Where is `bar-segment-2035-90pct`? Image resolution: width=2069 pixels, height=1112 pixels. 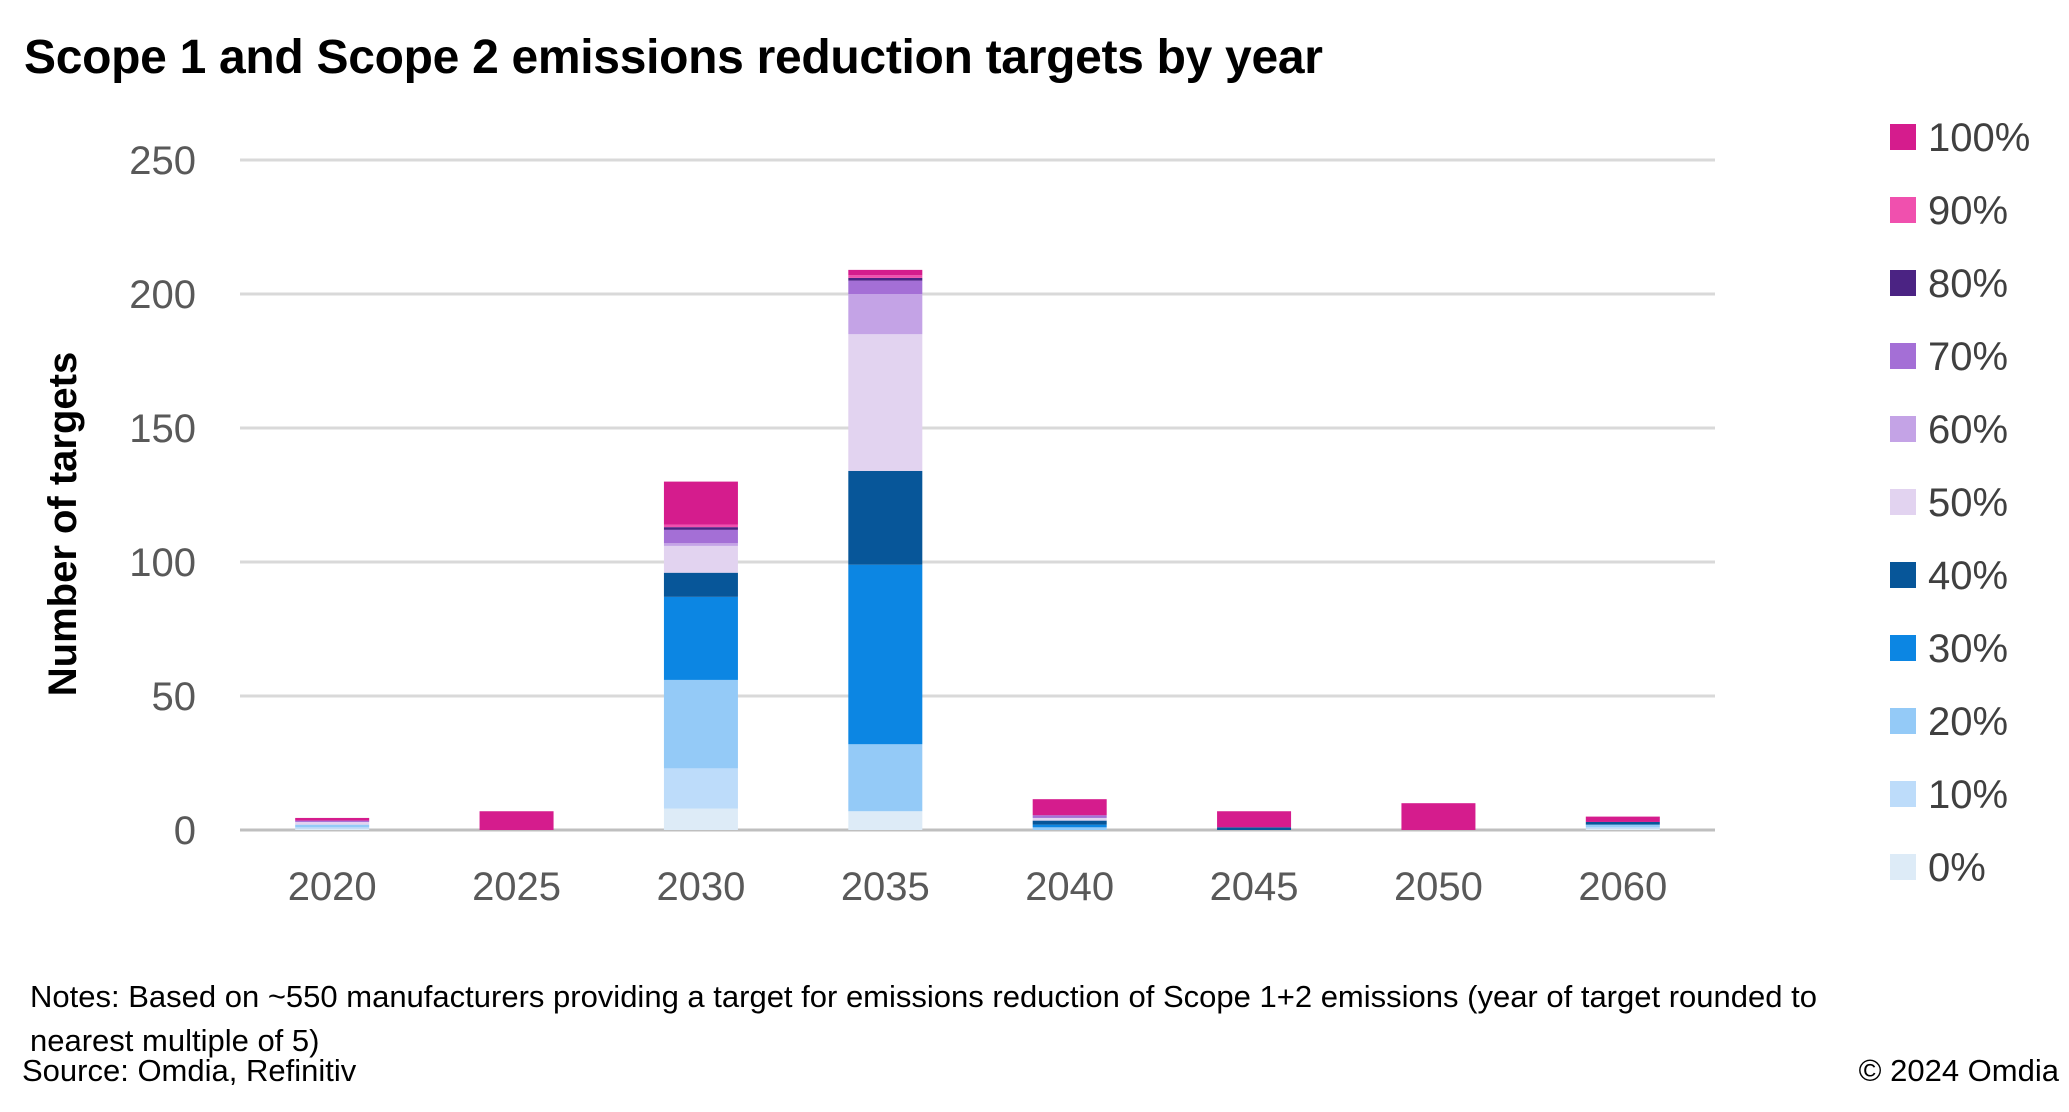 bar-segment-2035-90pct is located at coordinates (885, 276).